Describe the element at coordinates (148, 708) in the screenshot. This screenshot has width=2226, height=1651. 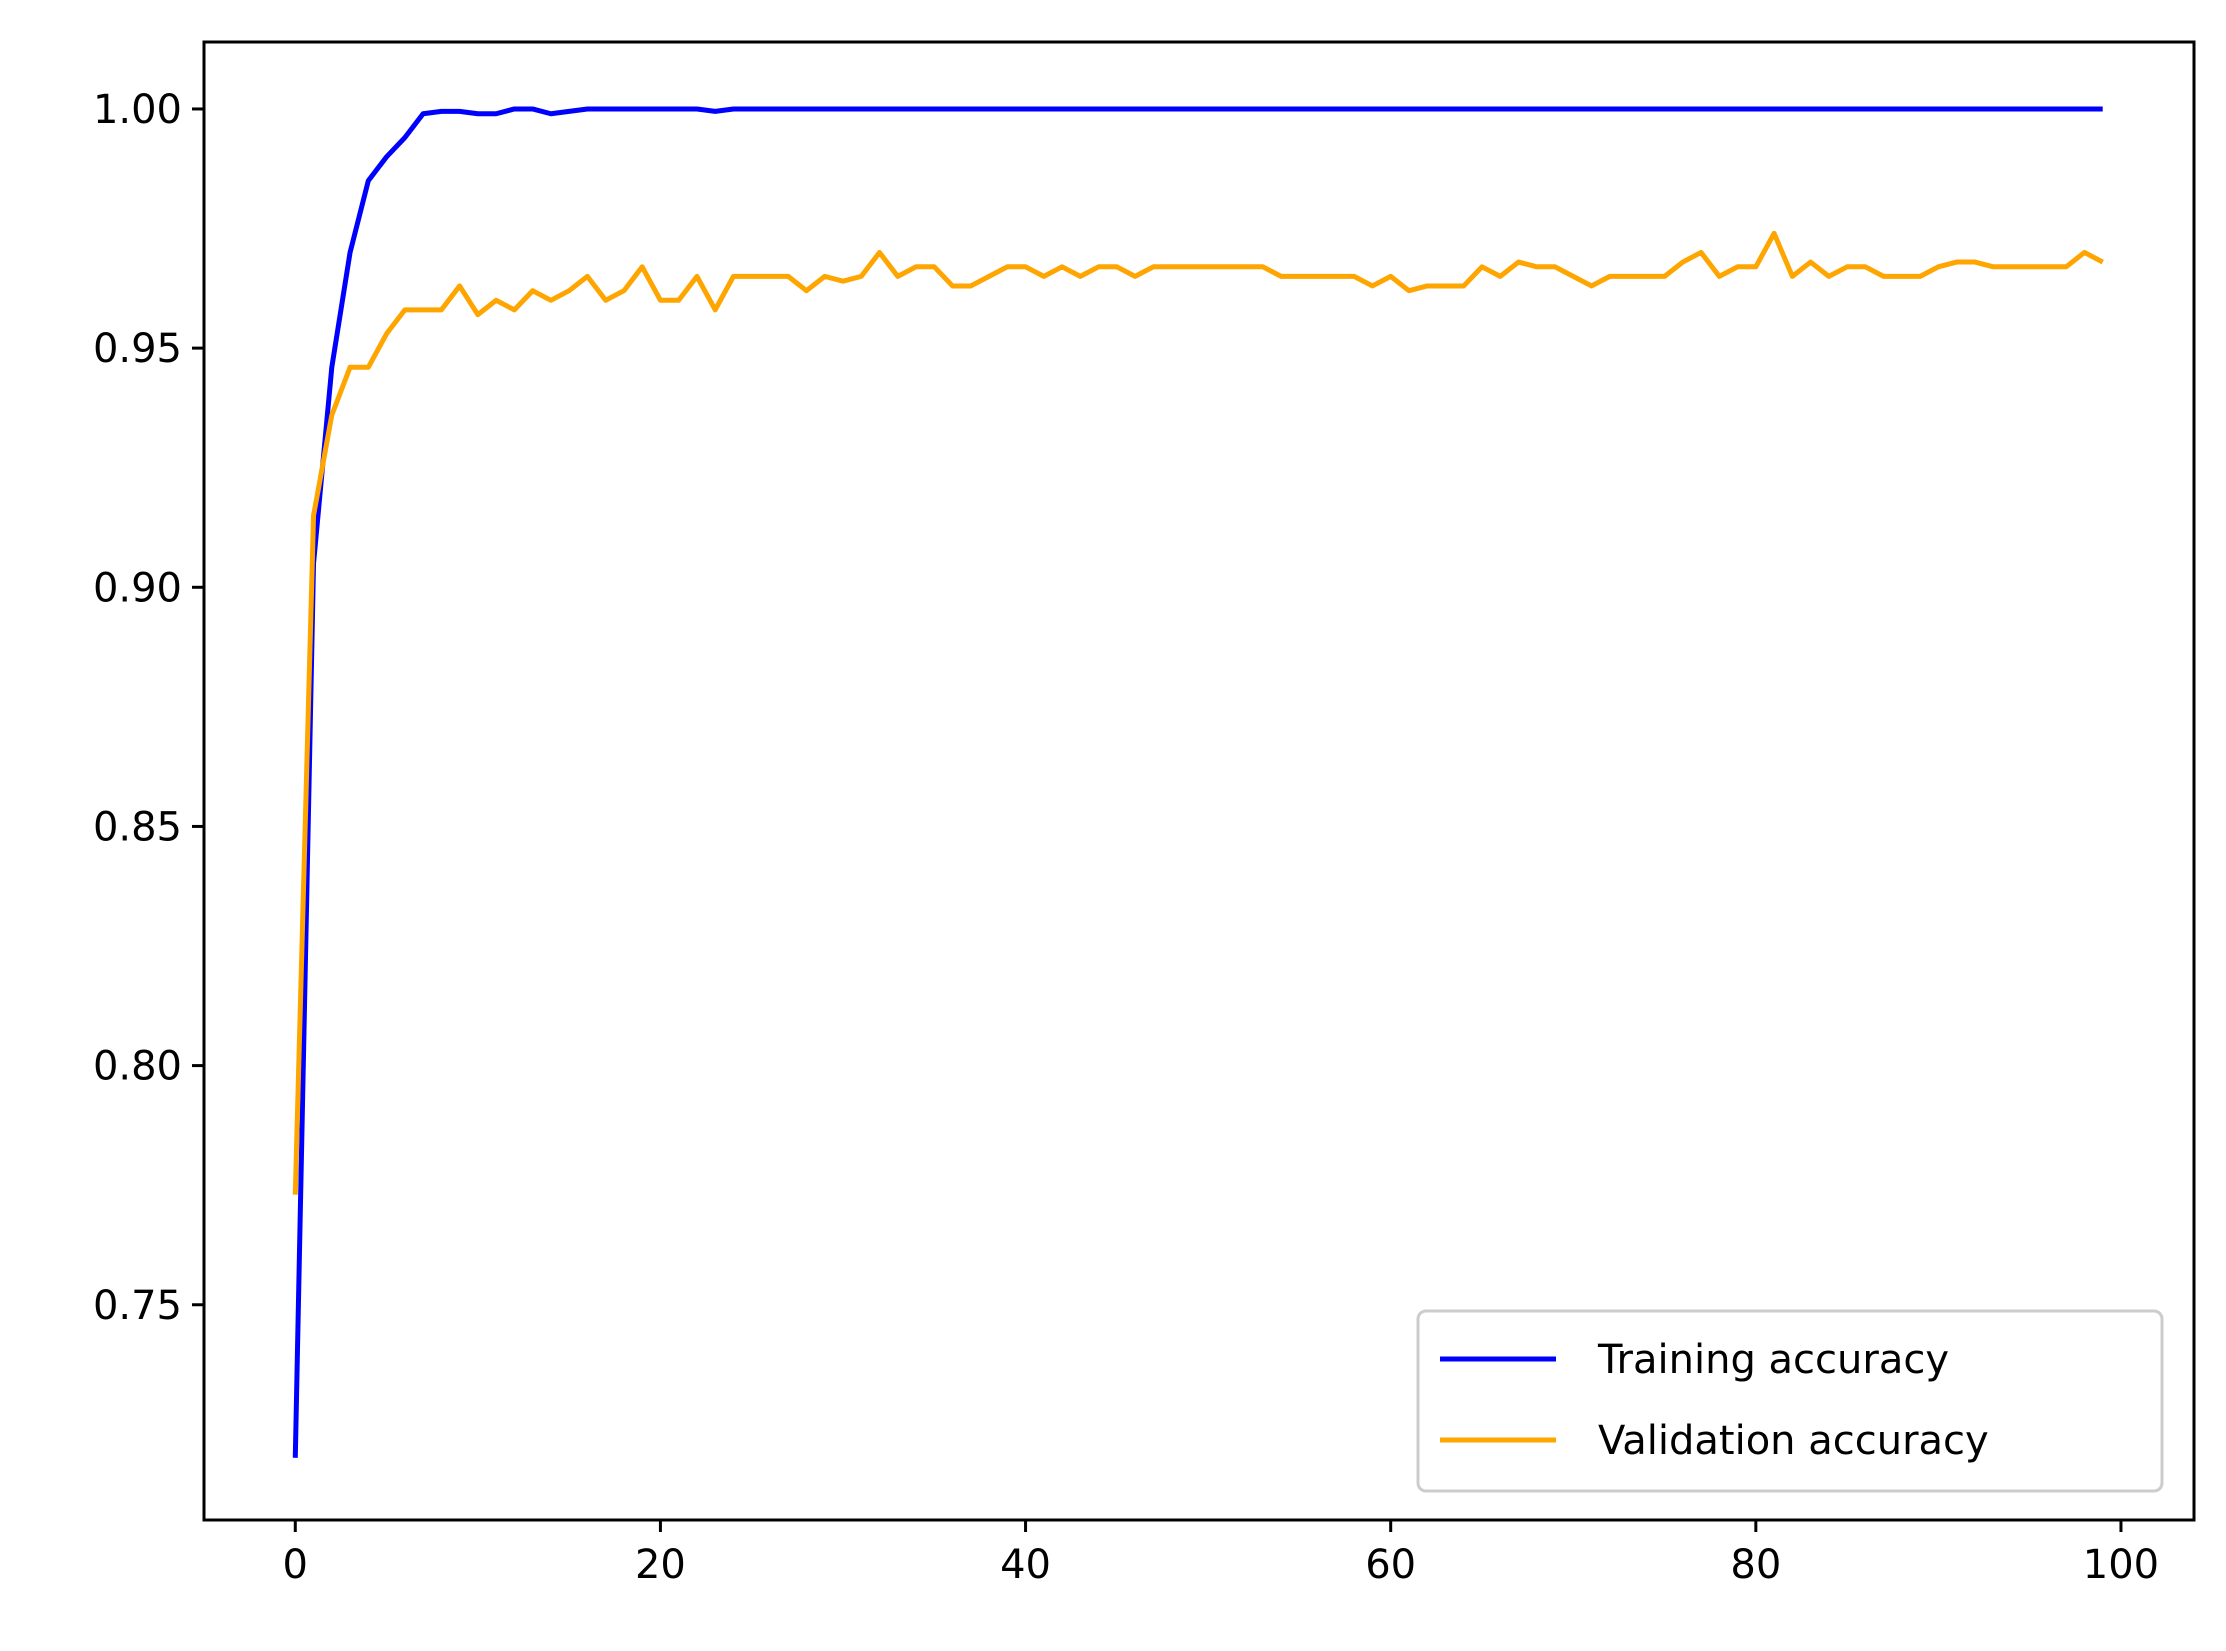
I see `y-axis: 0.75 0.80 0.85 0.90 0.95 1.00` at that location.